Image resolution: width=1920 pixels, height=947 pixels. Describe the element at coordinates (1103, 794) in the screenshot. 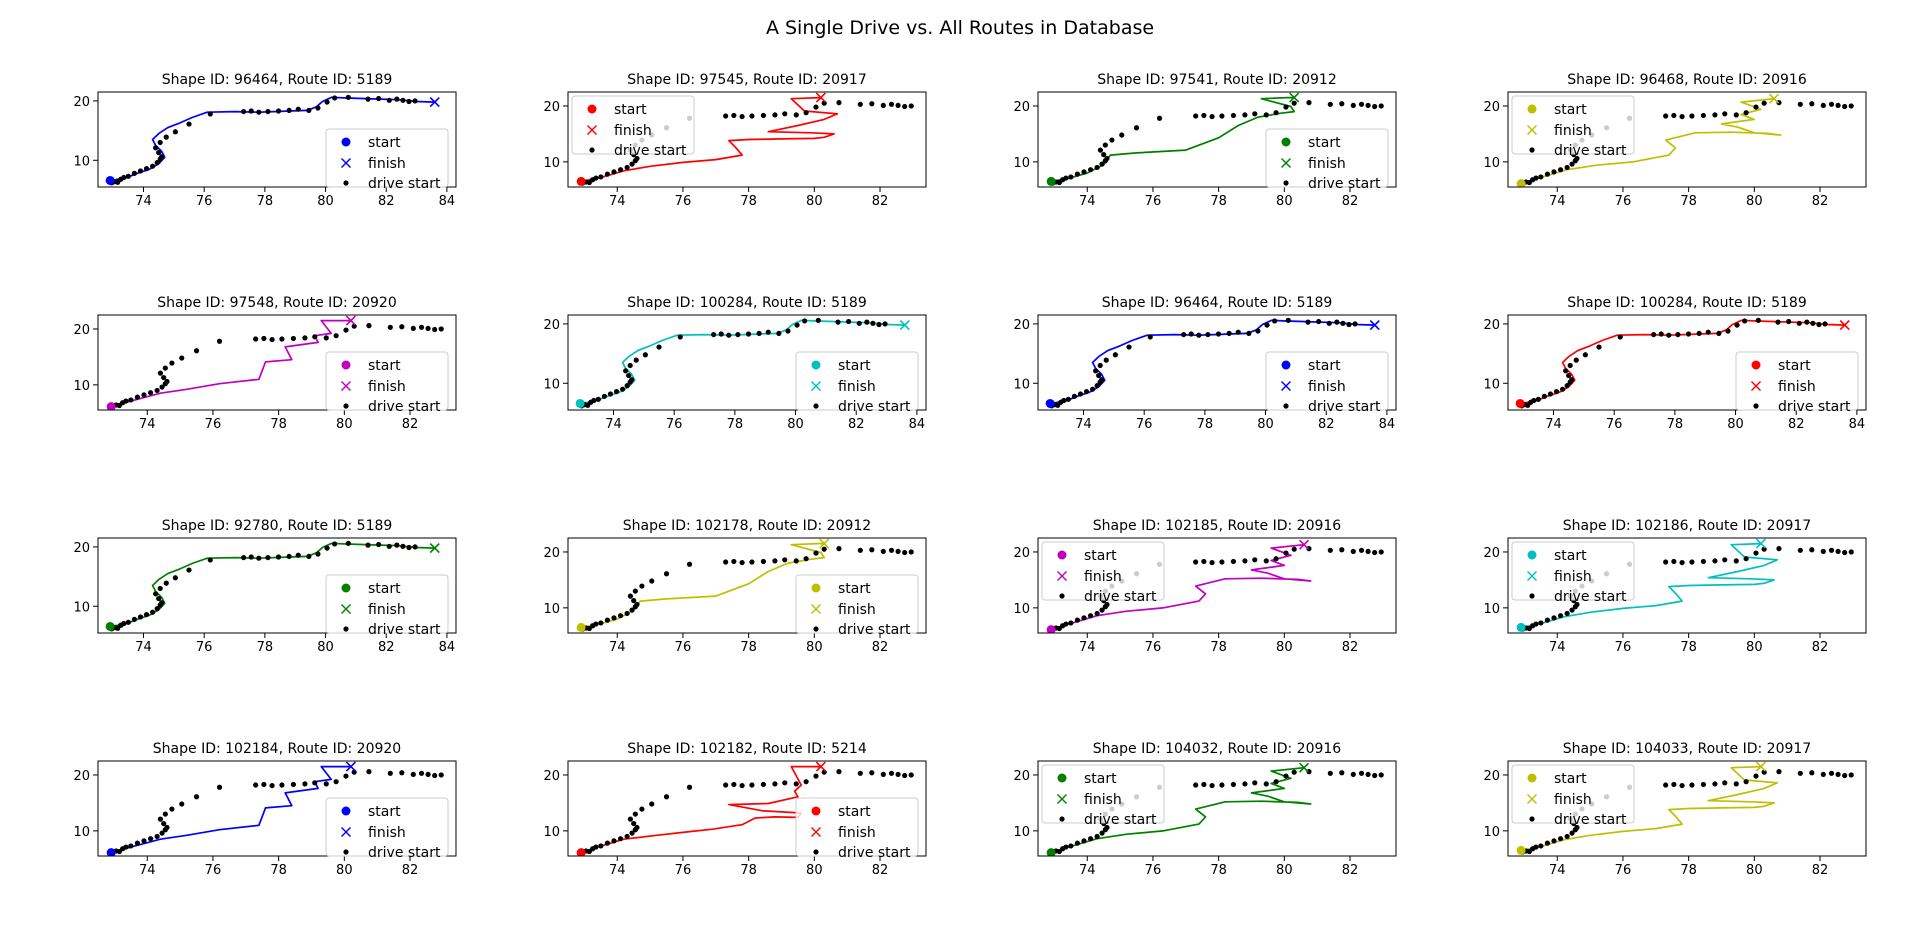

I see `legend-box` at that location.